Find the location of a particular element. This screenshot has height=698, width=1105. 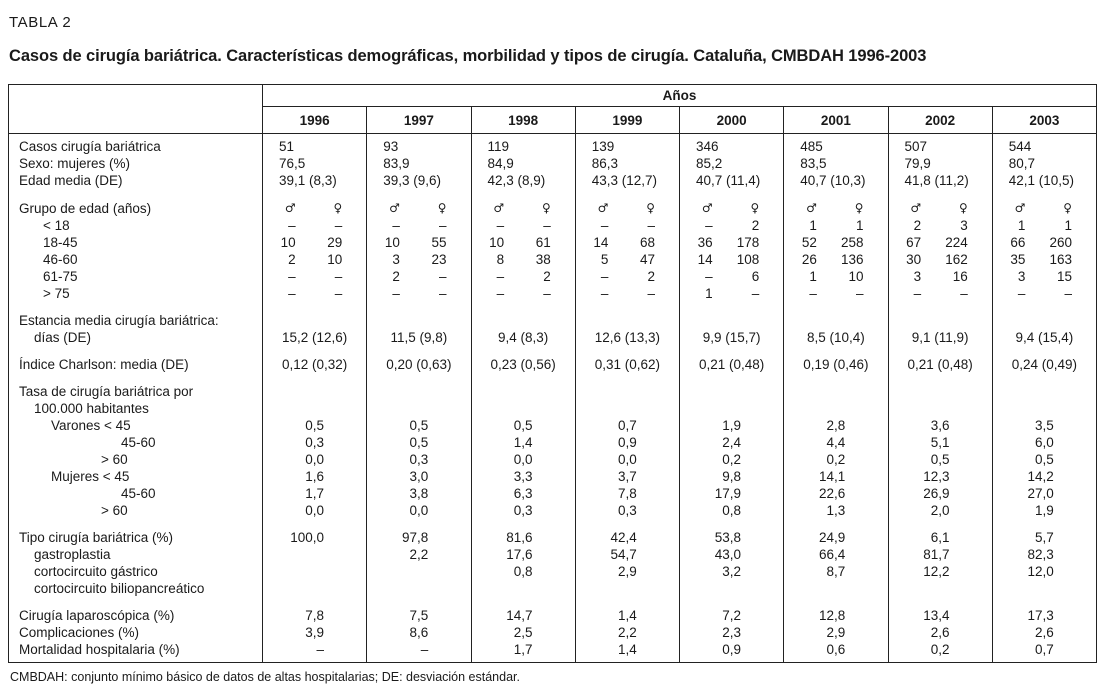

female-count: 38 is located at coordinates (543, 259).